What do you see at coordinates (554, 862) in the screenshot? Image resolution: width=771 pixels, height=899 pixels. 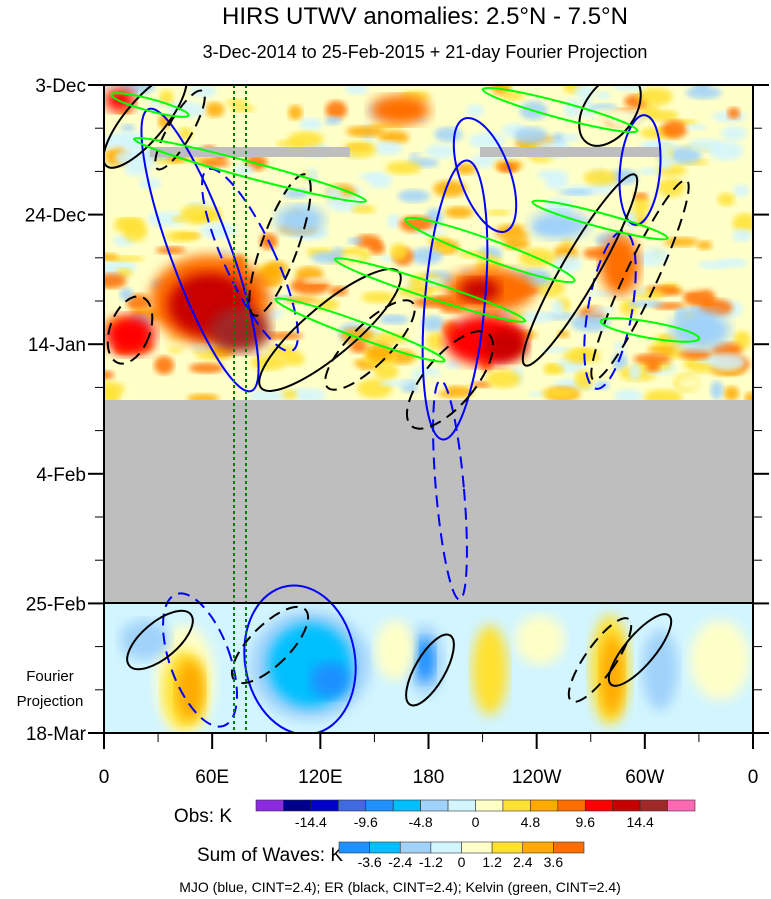 I see `colorbar-tick-label: 3.6` at bounding box center [554, 862].